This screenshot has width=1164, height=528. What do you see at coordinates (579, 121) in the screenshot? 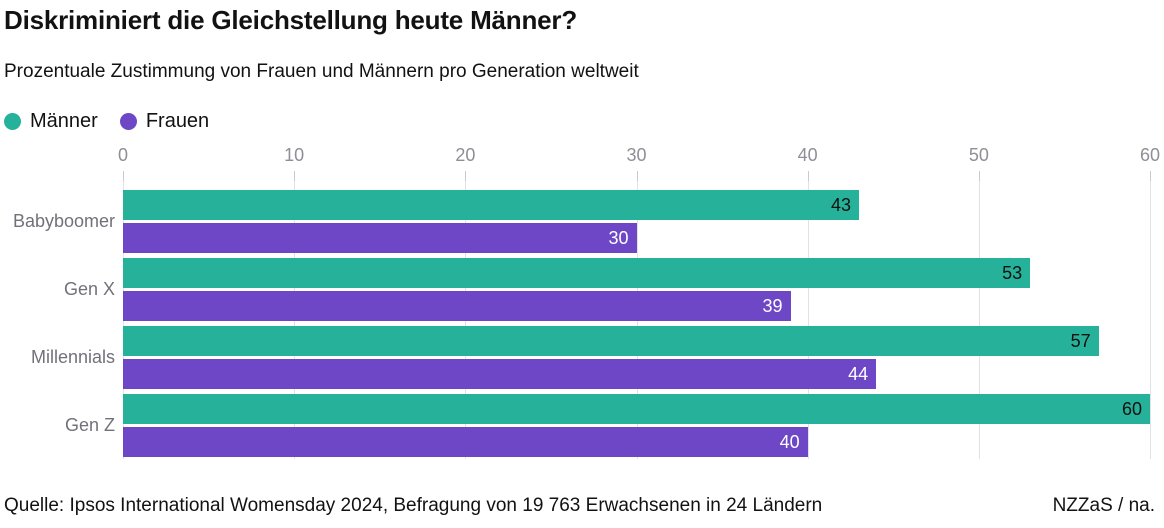
I see `legend: Männer Frauen` at bounding box center [579, 121].